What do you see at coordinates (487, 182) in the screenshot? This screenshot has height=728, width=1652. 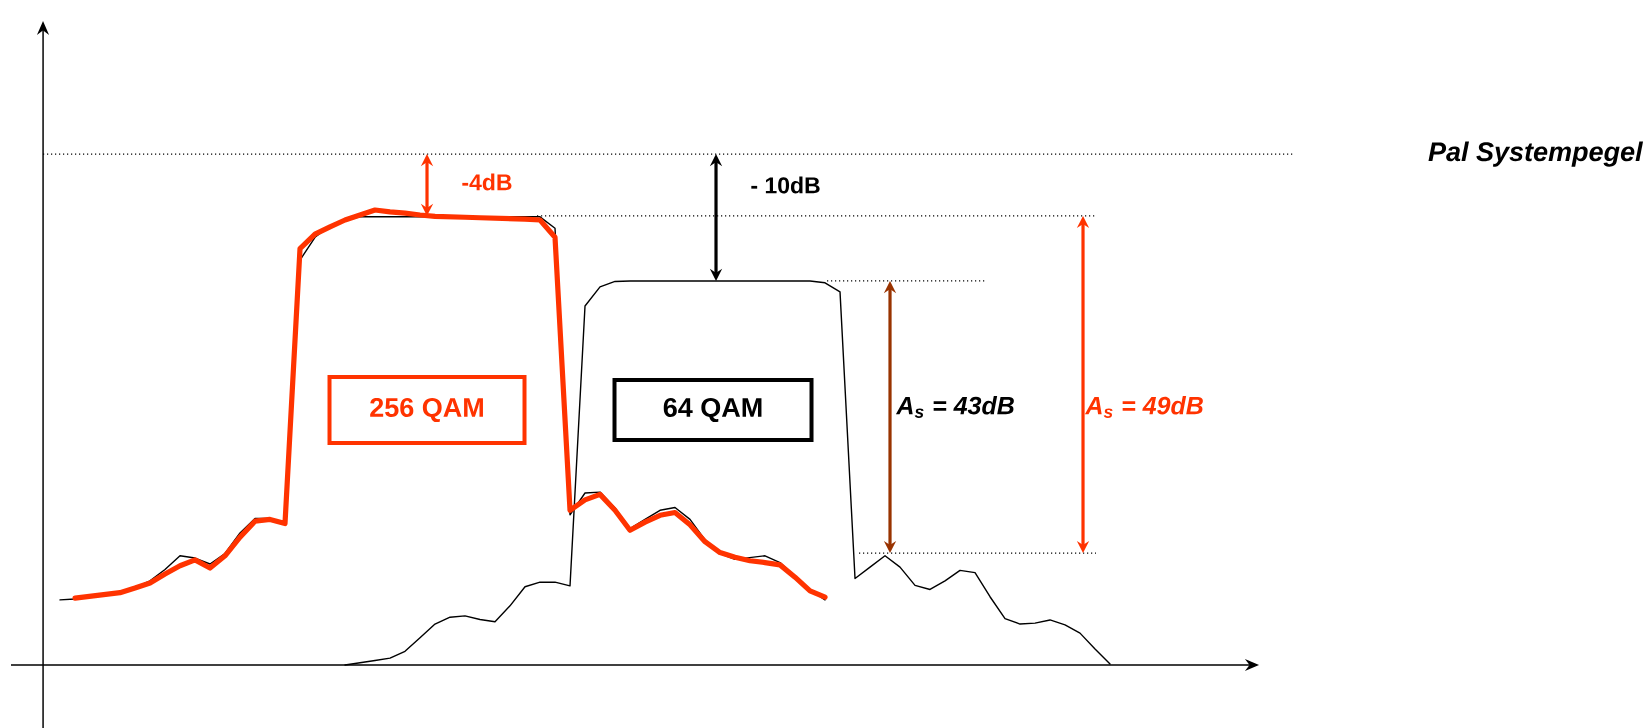 I see `text: -4dB` at bounding box center [487, 182].